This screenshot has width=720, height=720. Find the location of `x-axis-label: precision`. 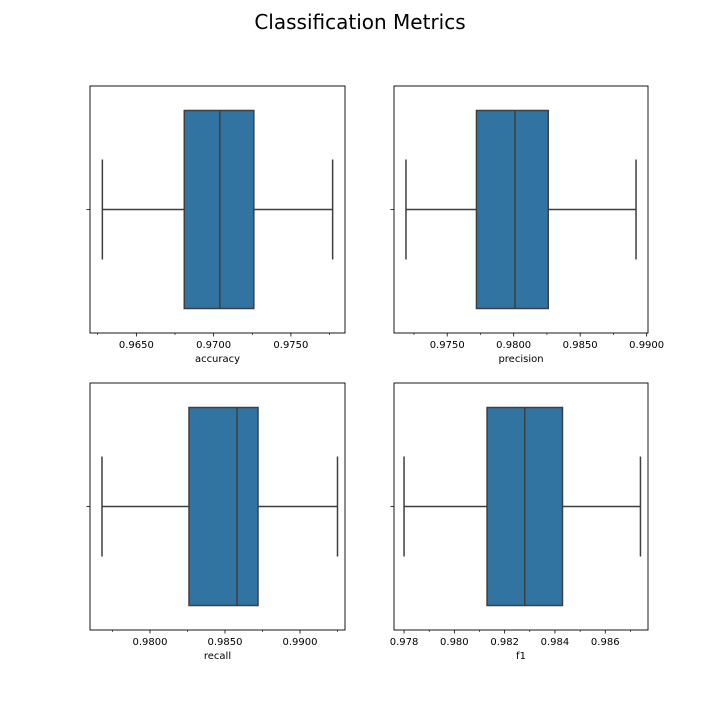

x-axis-label: precision is located at coordinates (520, 359).